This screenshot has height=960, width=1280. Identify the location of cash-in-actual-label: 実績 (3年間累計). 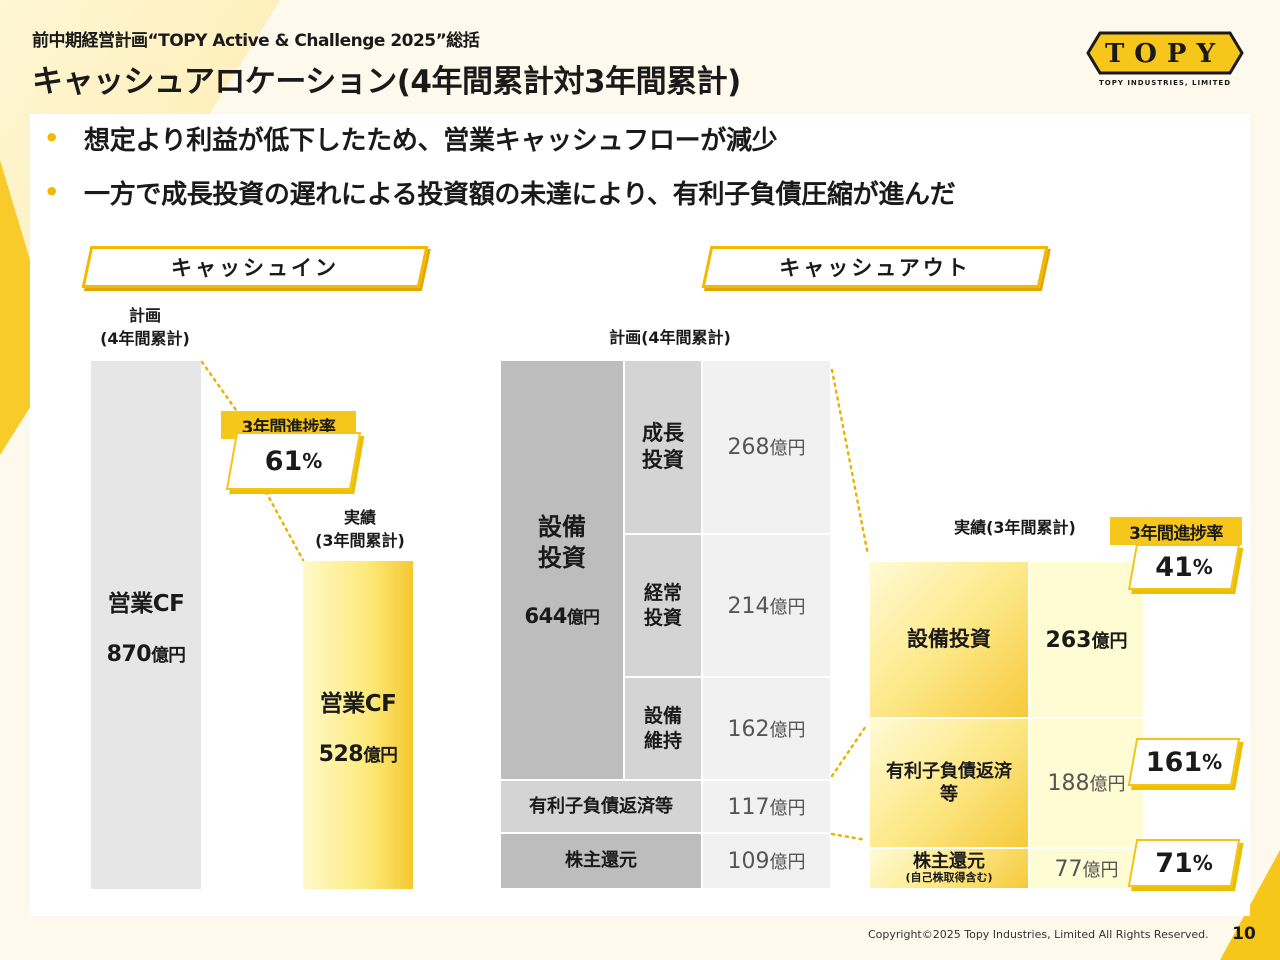
(360, 529).